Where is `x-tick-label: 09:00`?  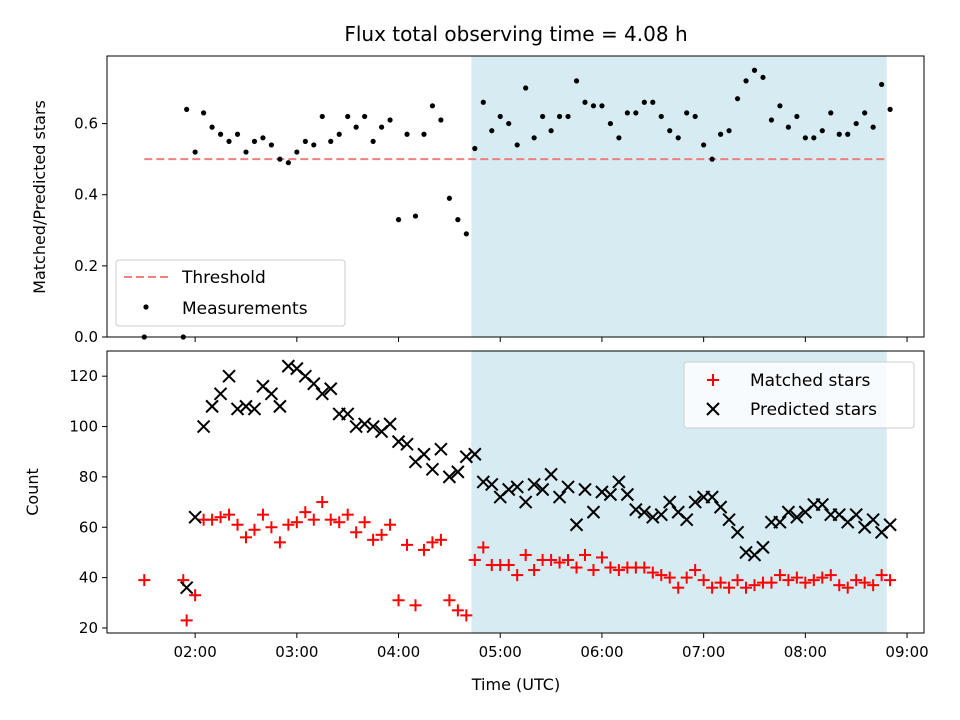
x-tick-label: 09:00 is located at coordinates (906, 652).